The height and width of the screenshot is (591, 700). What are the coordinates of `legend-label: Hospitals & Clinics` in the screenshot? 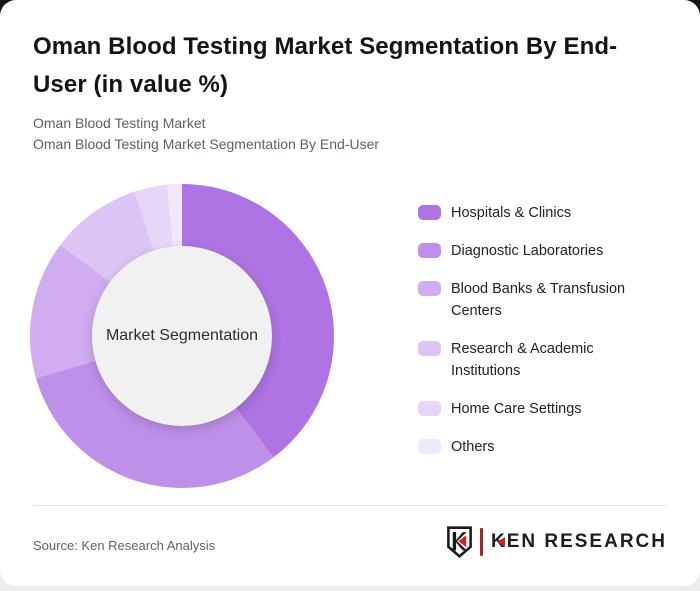 It's located at (511, 213).